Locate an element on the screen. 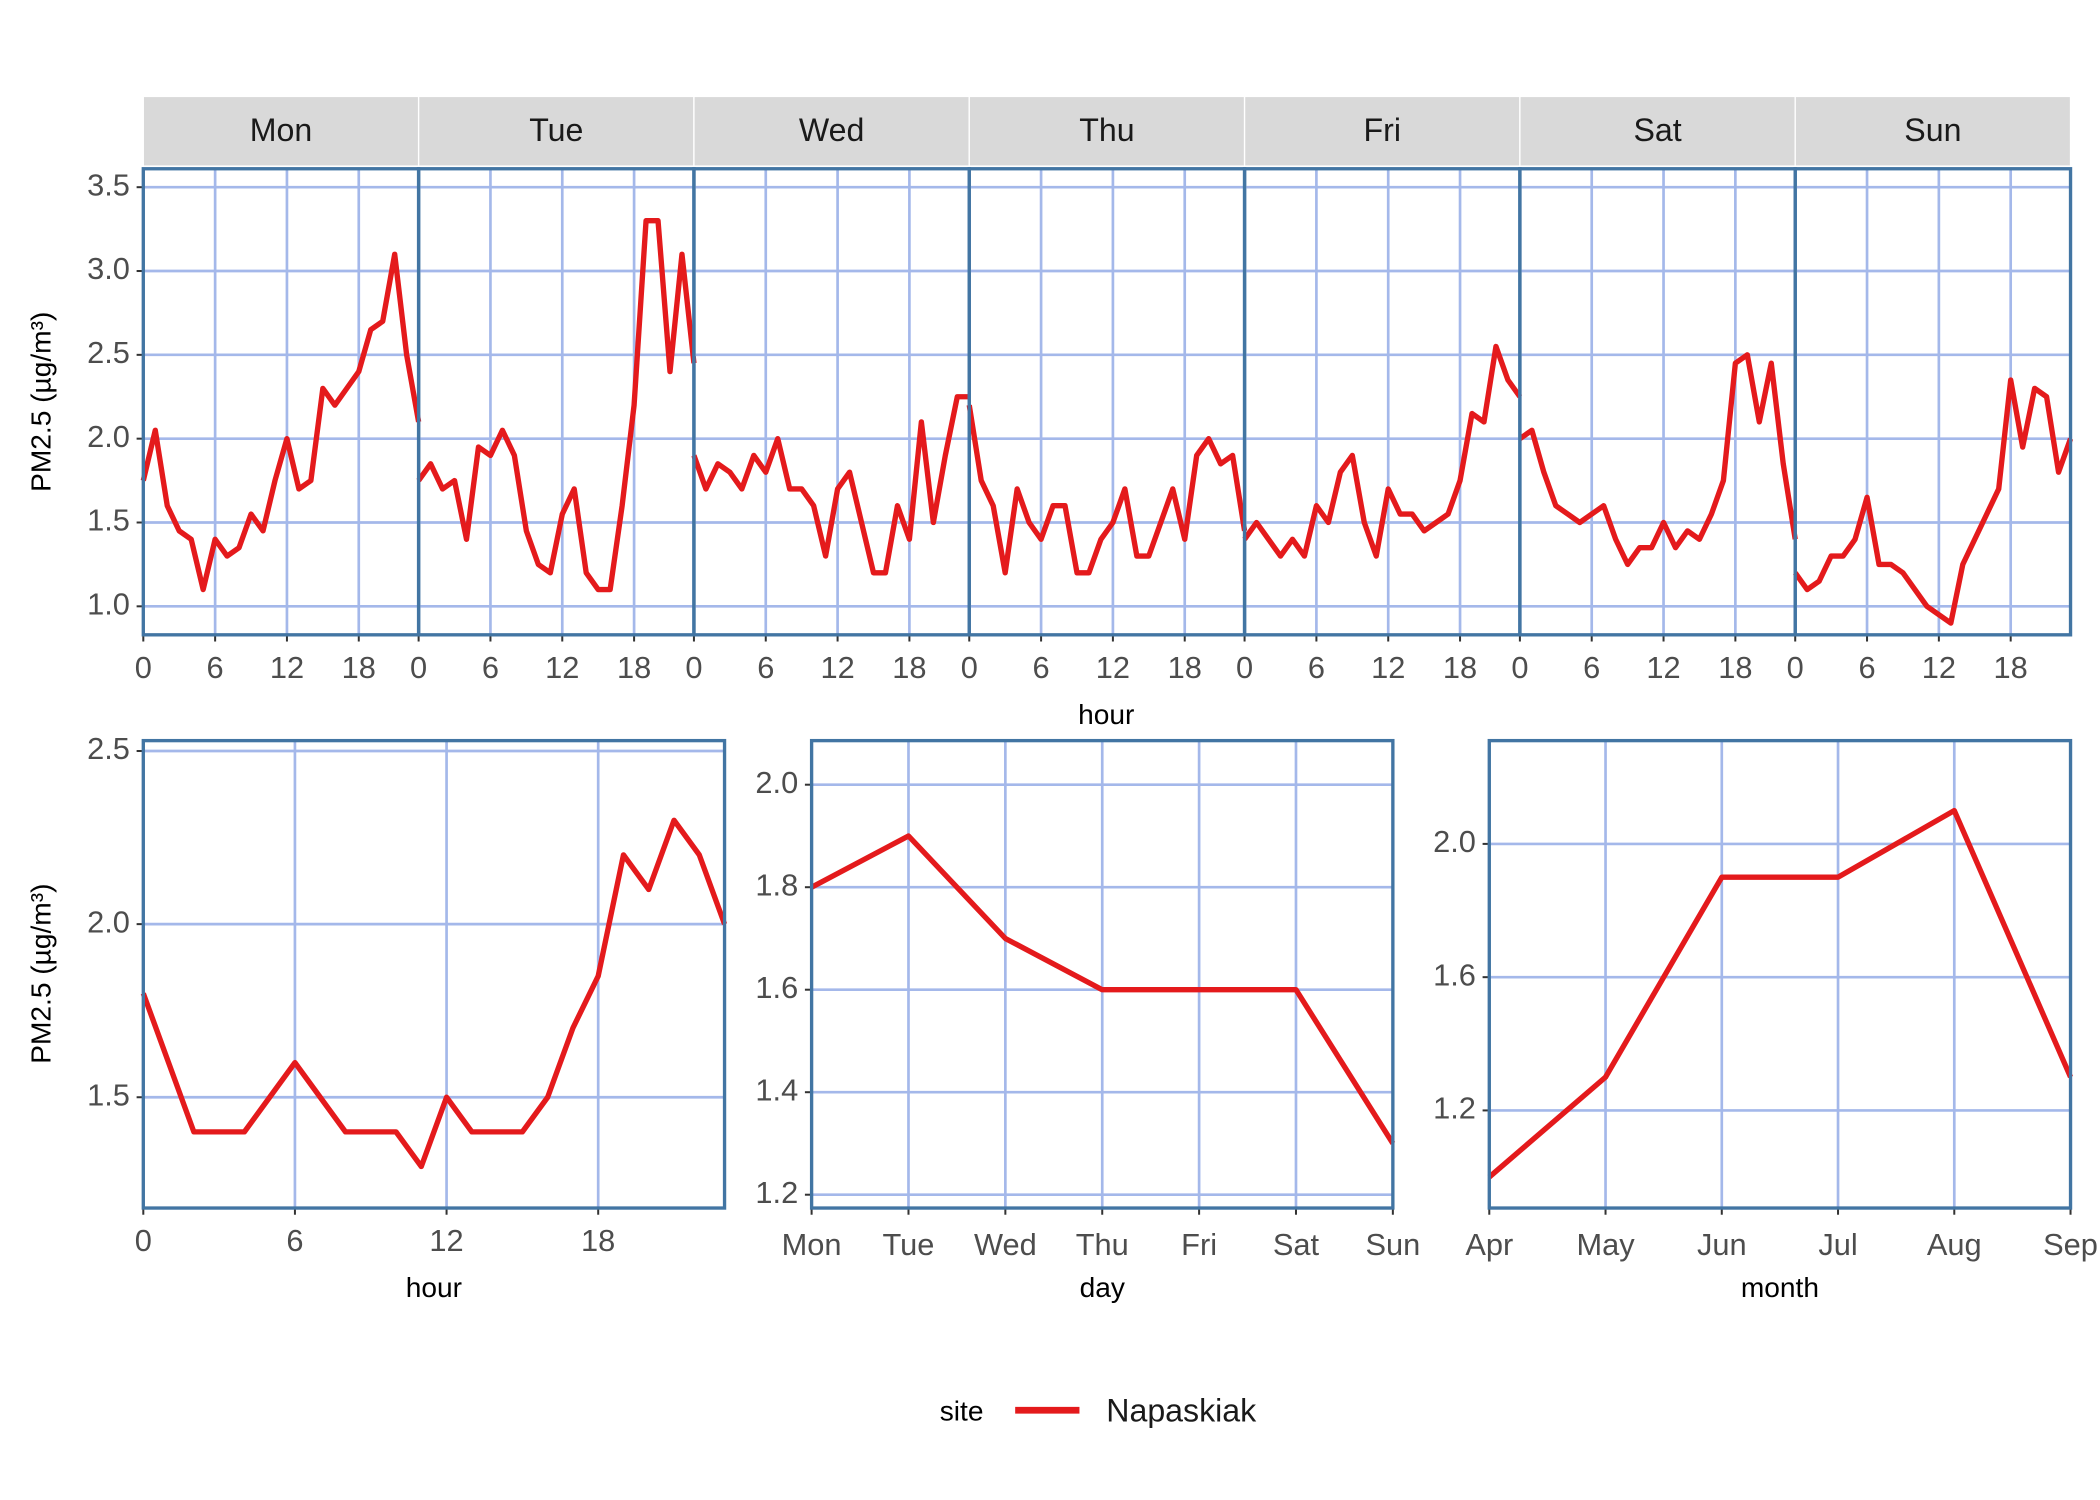  x-tick-label: Jul is located at coordinates (1837, 1244).